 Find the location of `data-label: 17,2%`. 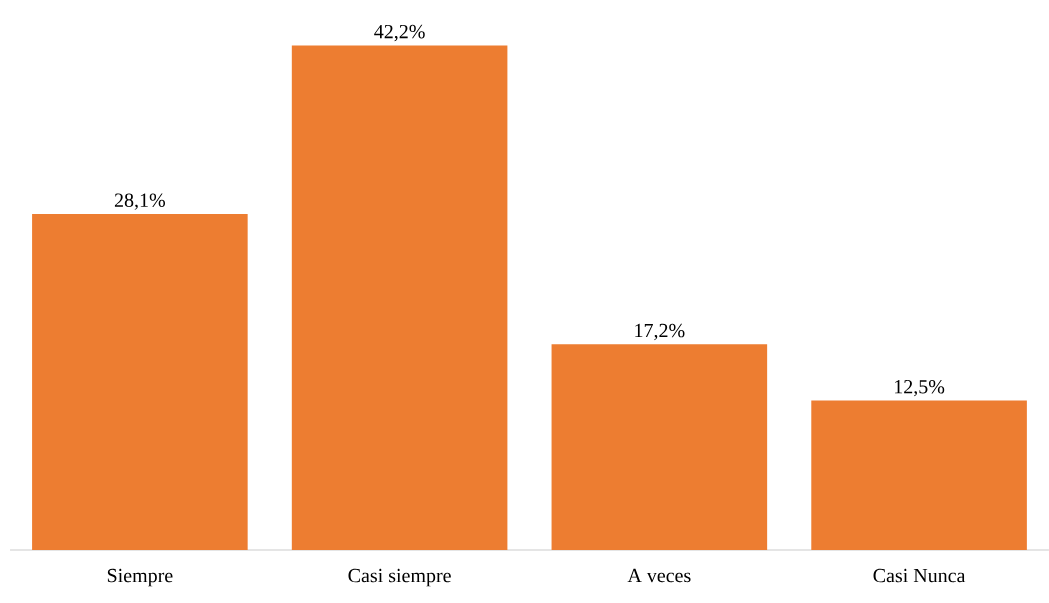

data-label: 17,2% is located at coordinates (660, 332).